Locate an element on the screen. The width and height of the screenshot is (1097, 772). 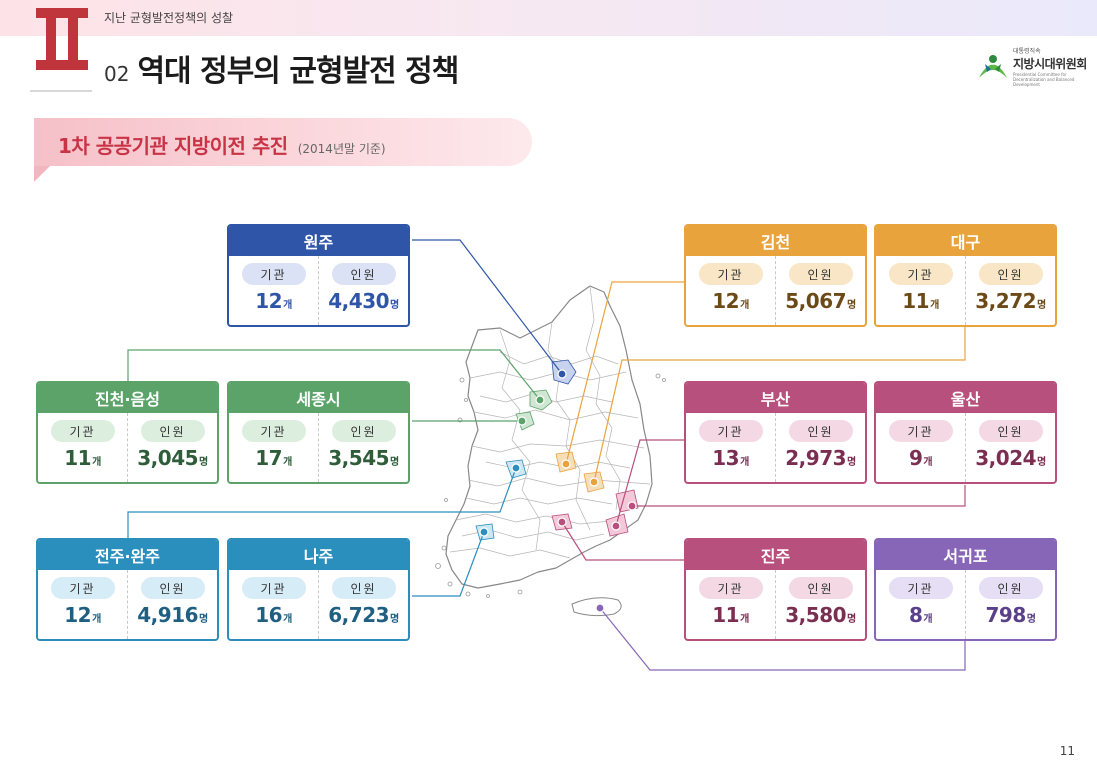
connector-jincheon is located at coordinates (334, 375).